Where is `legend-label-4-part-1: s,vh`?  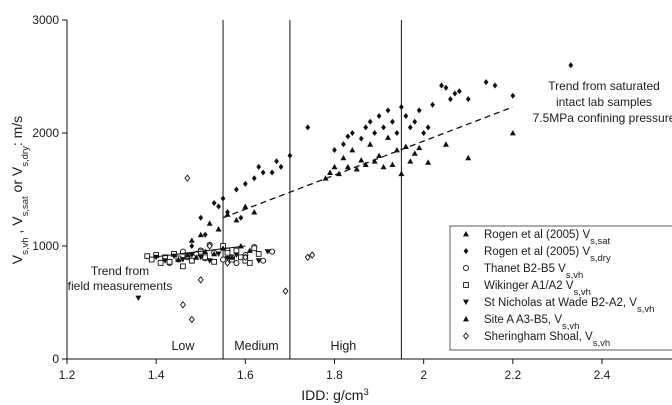 legend-label-4-part-1: s,vh is located at coordinates (645, 309).